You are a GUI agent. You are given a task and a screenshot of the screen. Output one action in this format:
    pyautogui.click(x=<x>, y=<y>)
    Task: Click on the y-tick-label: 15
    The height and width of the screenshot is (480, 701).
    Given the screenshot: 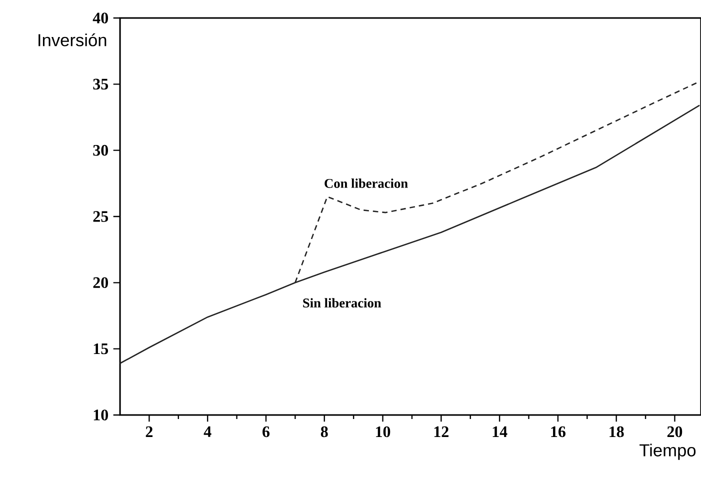 What is the action you would take?
    pyautogui.click(x=101, y=348)
    